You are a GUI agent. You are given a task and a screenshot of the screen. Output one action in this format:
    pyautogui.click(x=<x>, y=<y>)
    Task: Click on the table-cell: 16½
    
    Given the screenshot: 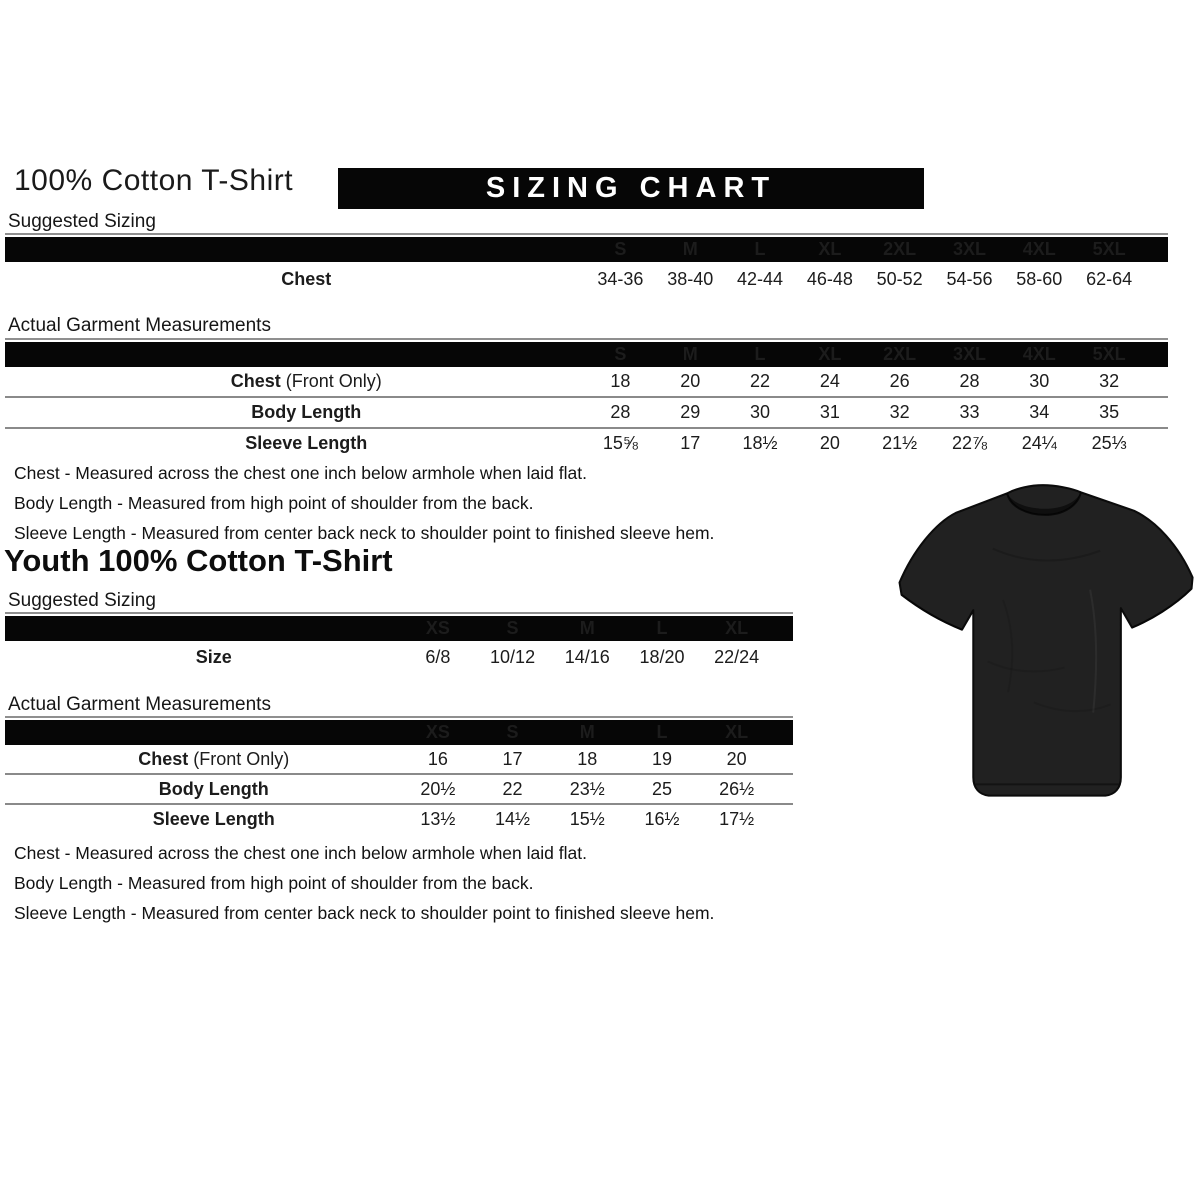 What is the action you would take?
    pyautogui.click(x=662, y=818)
    